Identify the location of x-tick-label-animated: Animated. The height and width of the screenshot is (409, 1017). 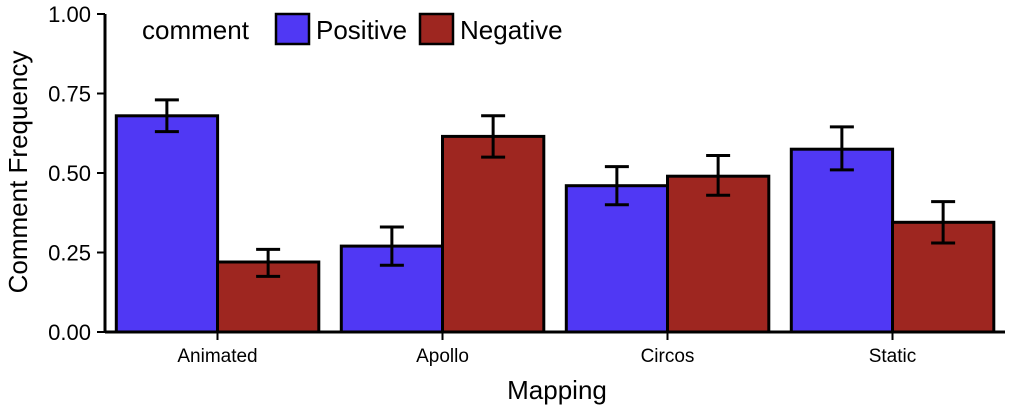
(217, 356).